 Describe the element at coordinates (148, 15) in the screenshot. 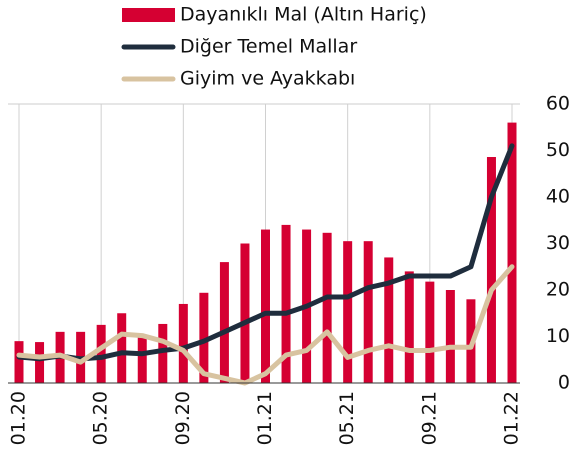

I see `legend-swatch` at that location.